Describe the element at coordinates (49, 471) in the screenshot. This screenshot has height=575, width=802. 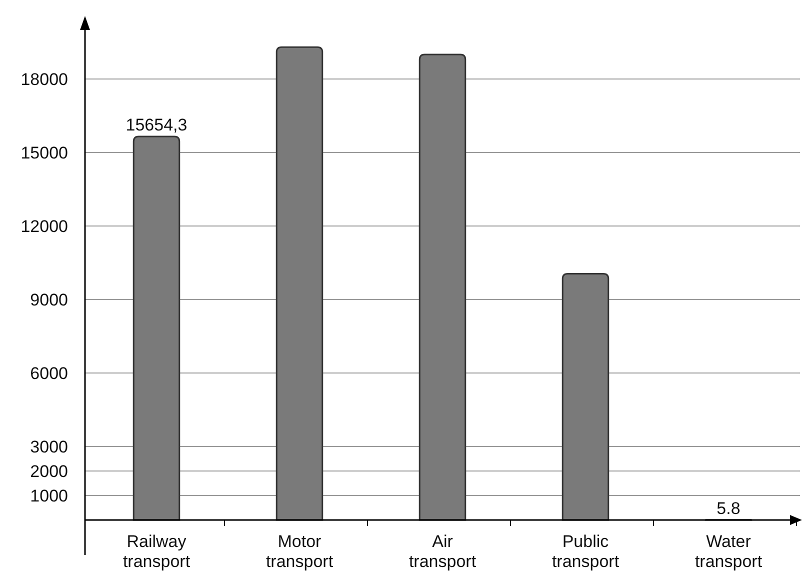
I see `y-tick-label: 2000` at that location.